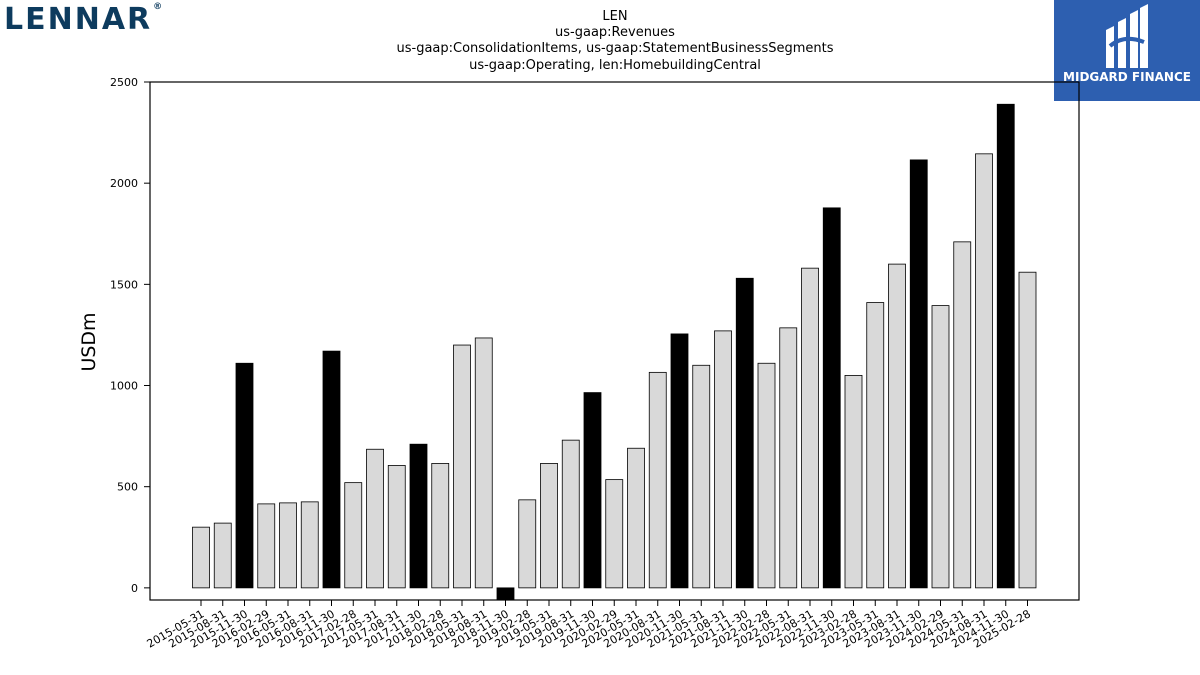 This screenshot has width=1200, height=675. What do you see at coordinates (1127, 36) in the screenshot?
I see `midgard-emblem-icon` at bounding box center [1127, 36].